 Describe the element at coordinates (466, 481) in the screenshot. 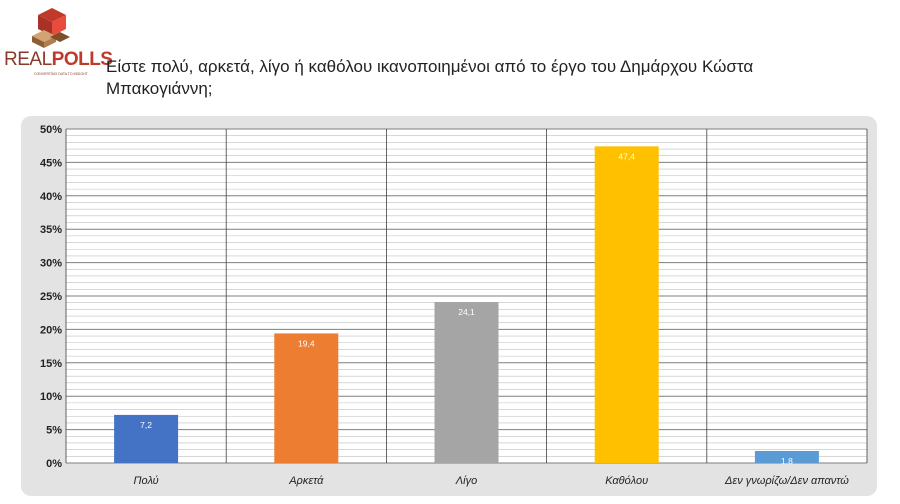

I see `x-tick-label: Λίγο` at that location.